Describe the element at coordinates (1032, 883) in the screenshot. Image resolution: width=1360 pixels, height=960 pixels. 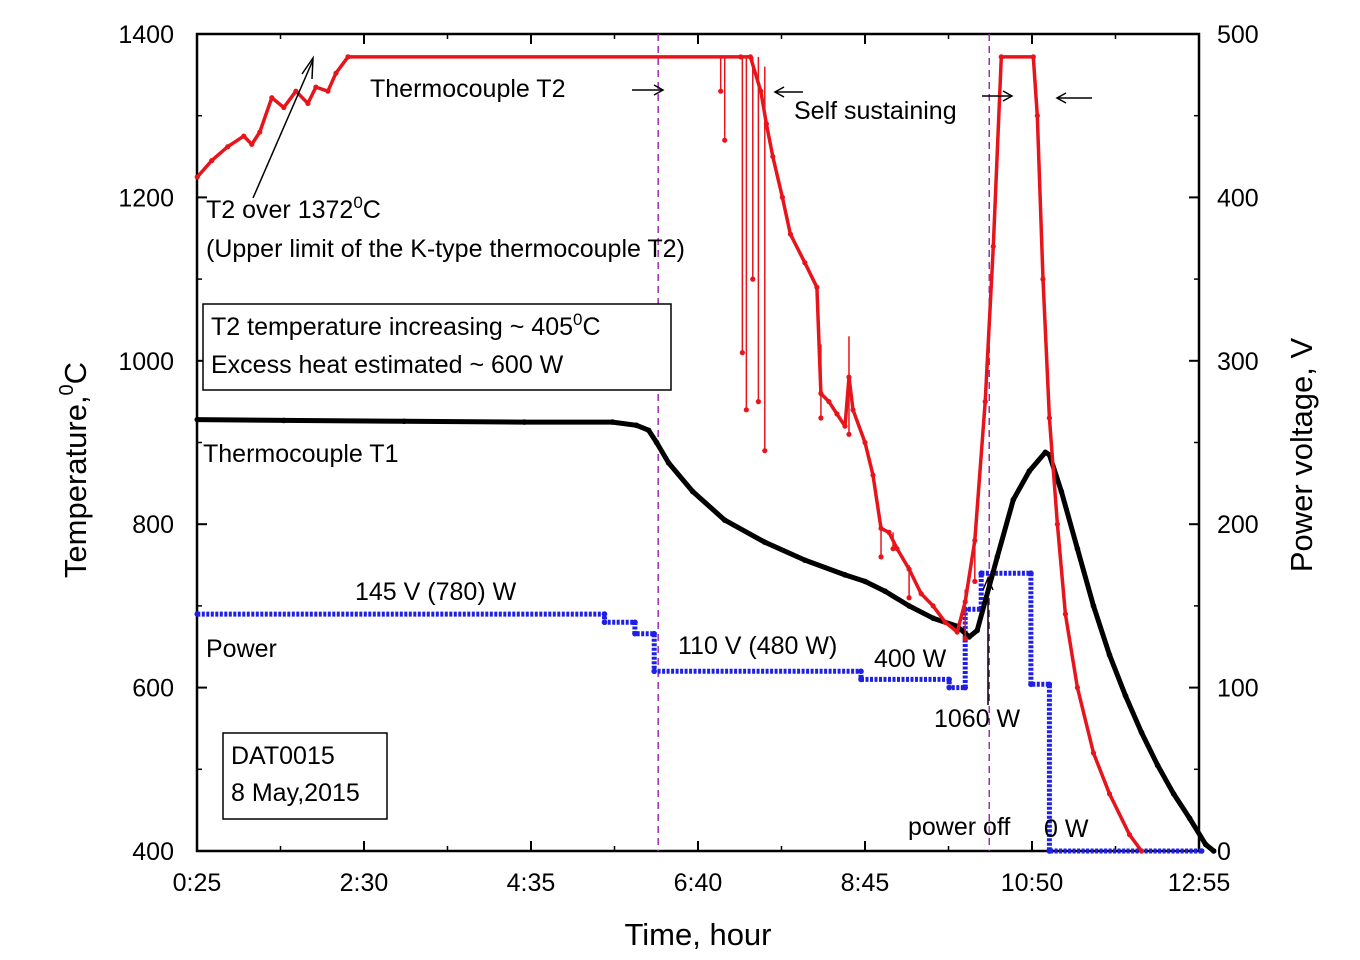
I see `x-tick-label: 10:50` at that location.